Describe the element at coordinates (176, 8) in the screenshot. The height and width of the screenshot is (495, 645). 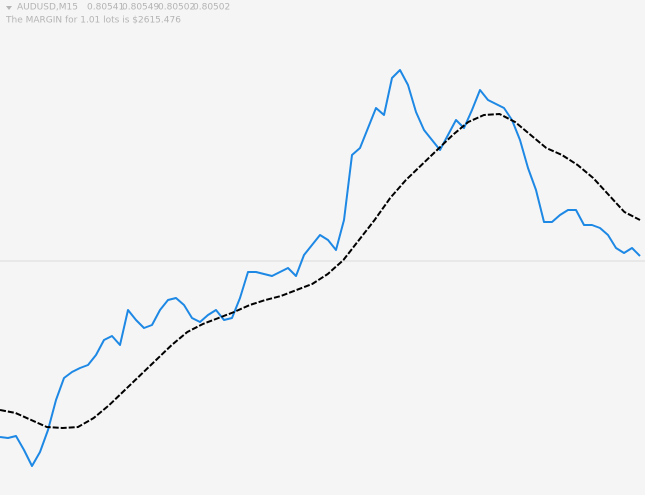
I see `low-price: 0.80502` at that location.